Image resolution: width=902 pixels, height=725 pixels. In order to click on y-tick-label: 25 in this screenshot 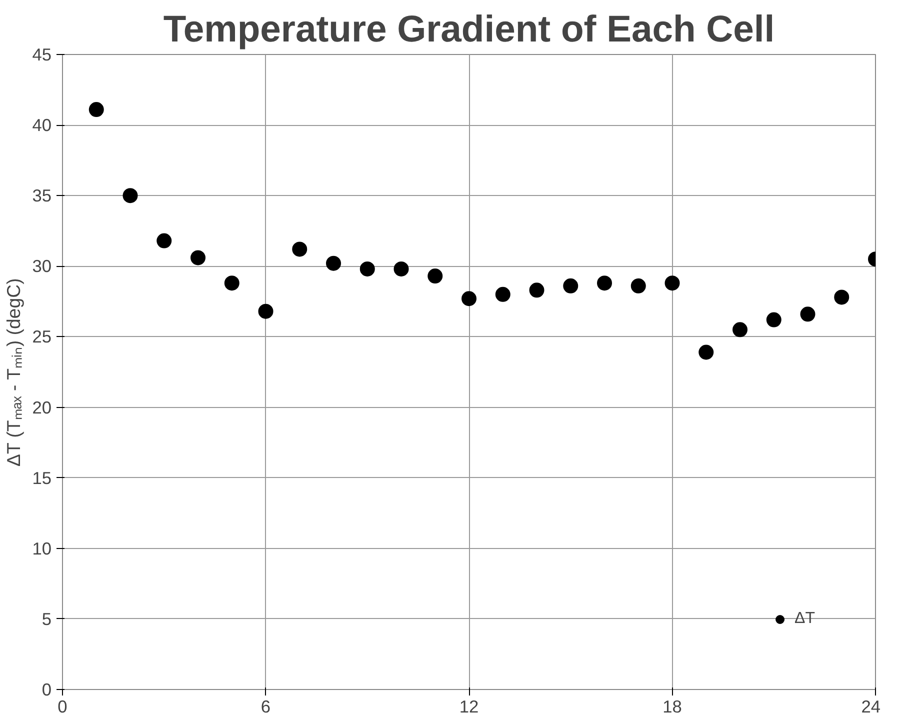, I will do `click(42, 336)`.